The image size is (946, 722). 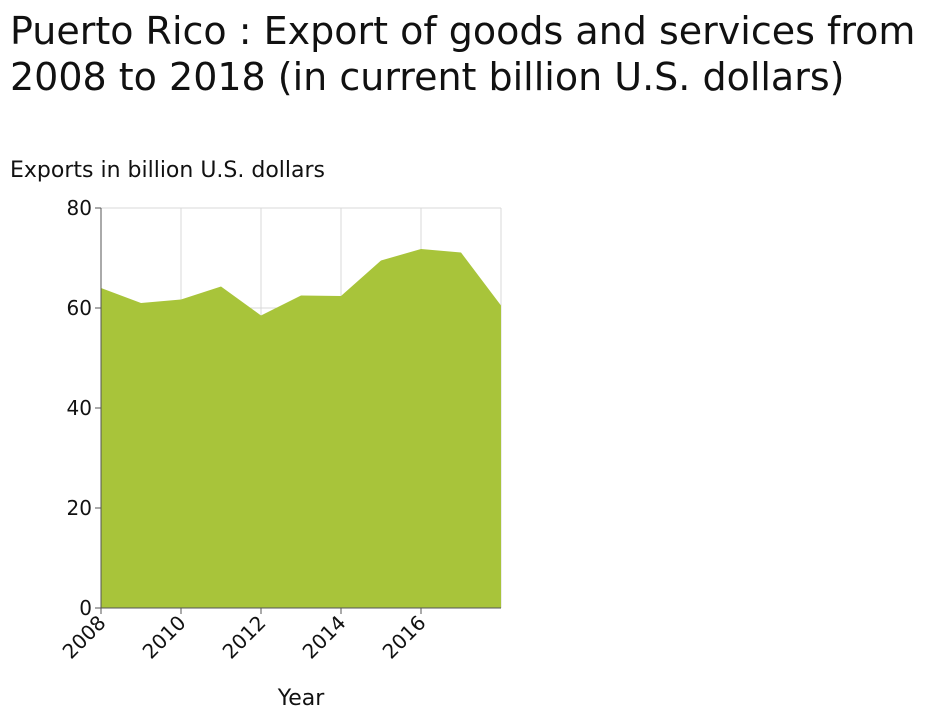 What do you see at coordinates (324, 637) in the screenshot?
I see `x-tick-label: 2014` at bounding box center [324, 637].